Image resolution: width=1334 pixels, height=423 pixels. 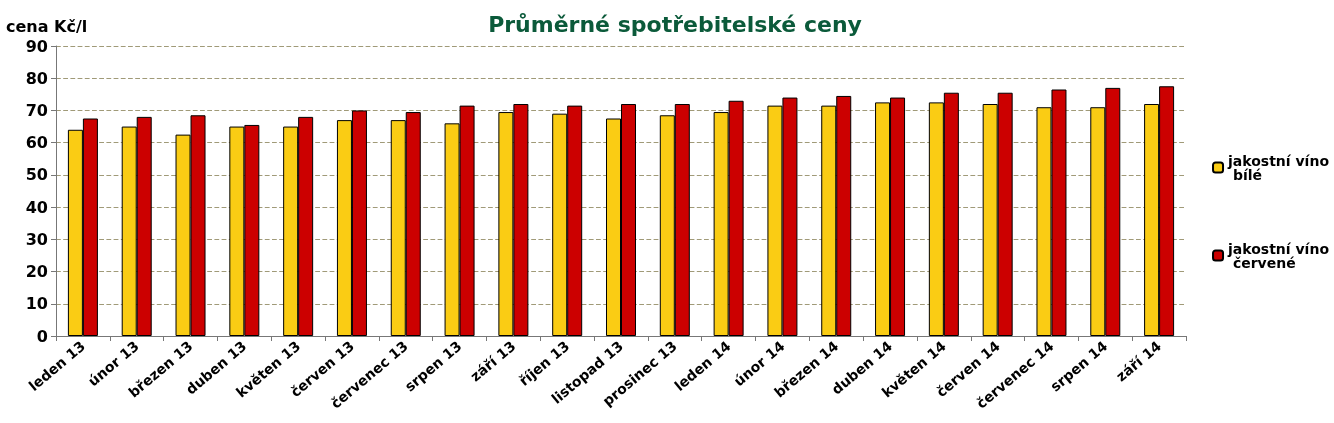 I want to click on y-tick-label: 80, so click(x=36, y=78).